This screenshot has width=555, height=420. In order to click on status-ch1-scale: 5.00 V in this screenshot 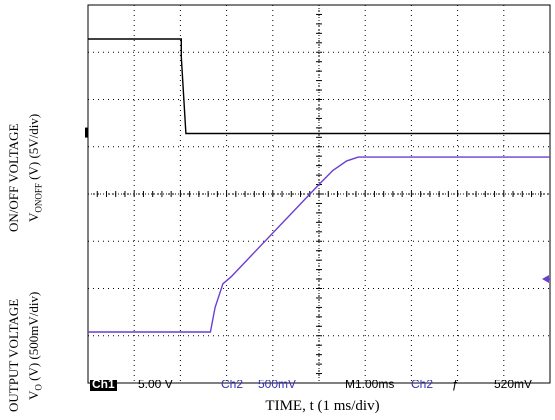, I will do `click(155, 385)`.